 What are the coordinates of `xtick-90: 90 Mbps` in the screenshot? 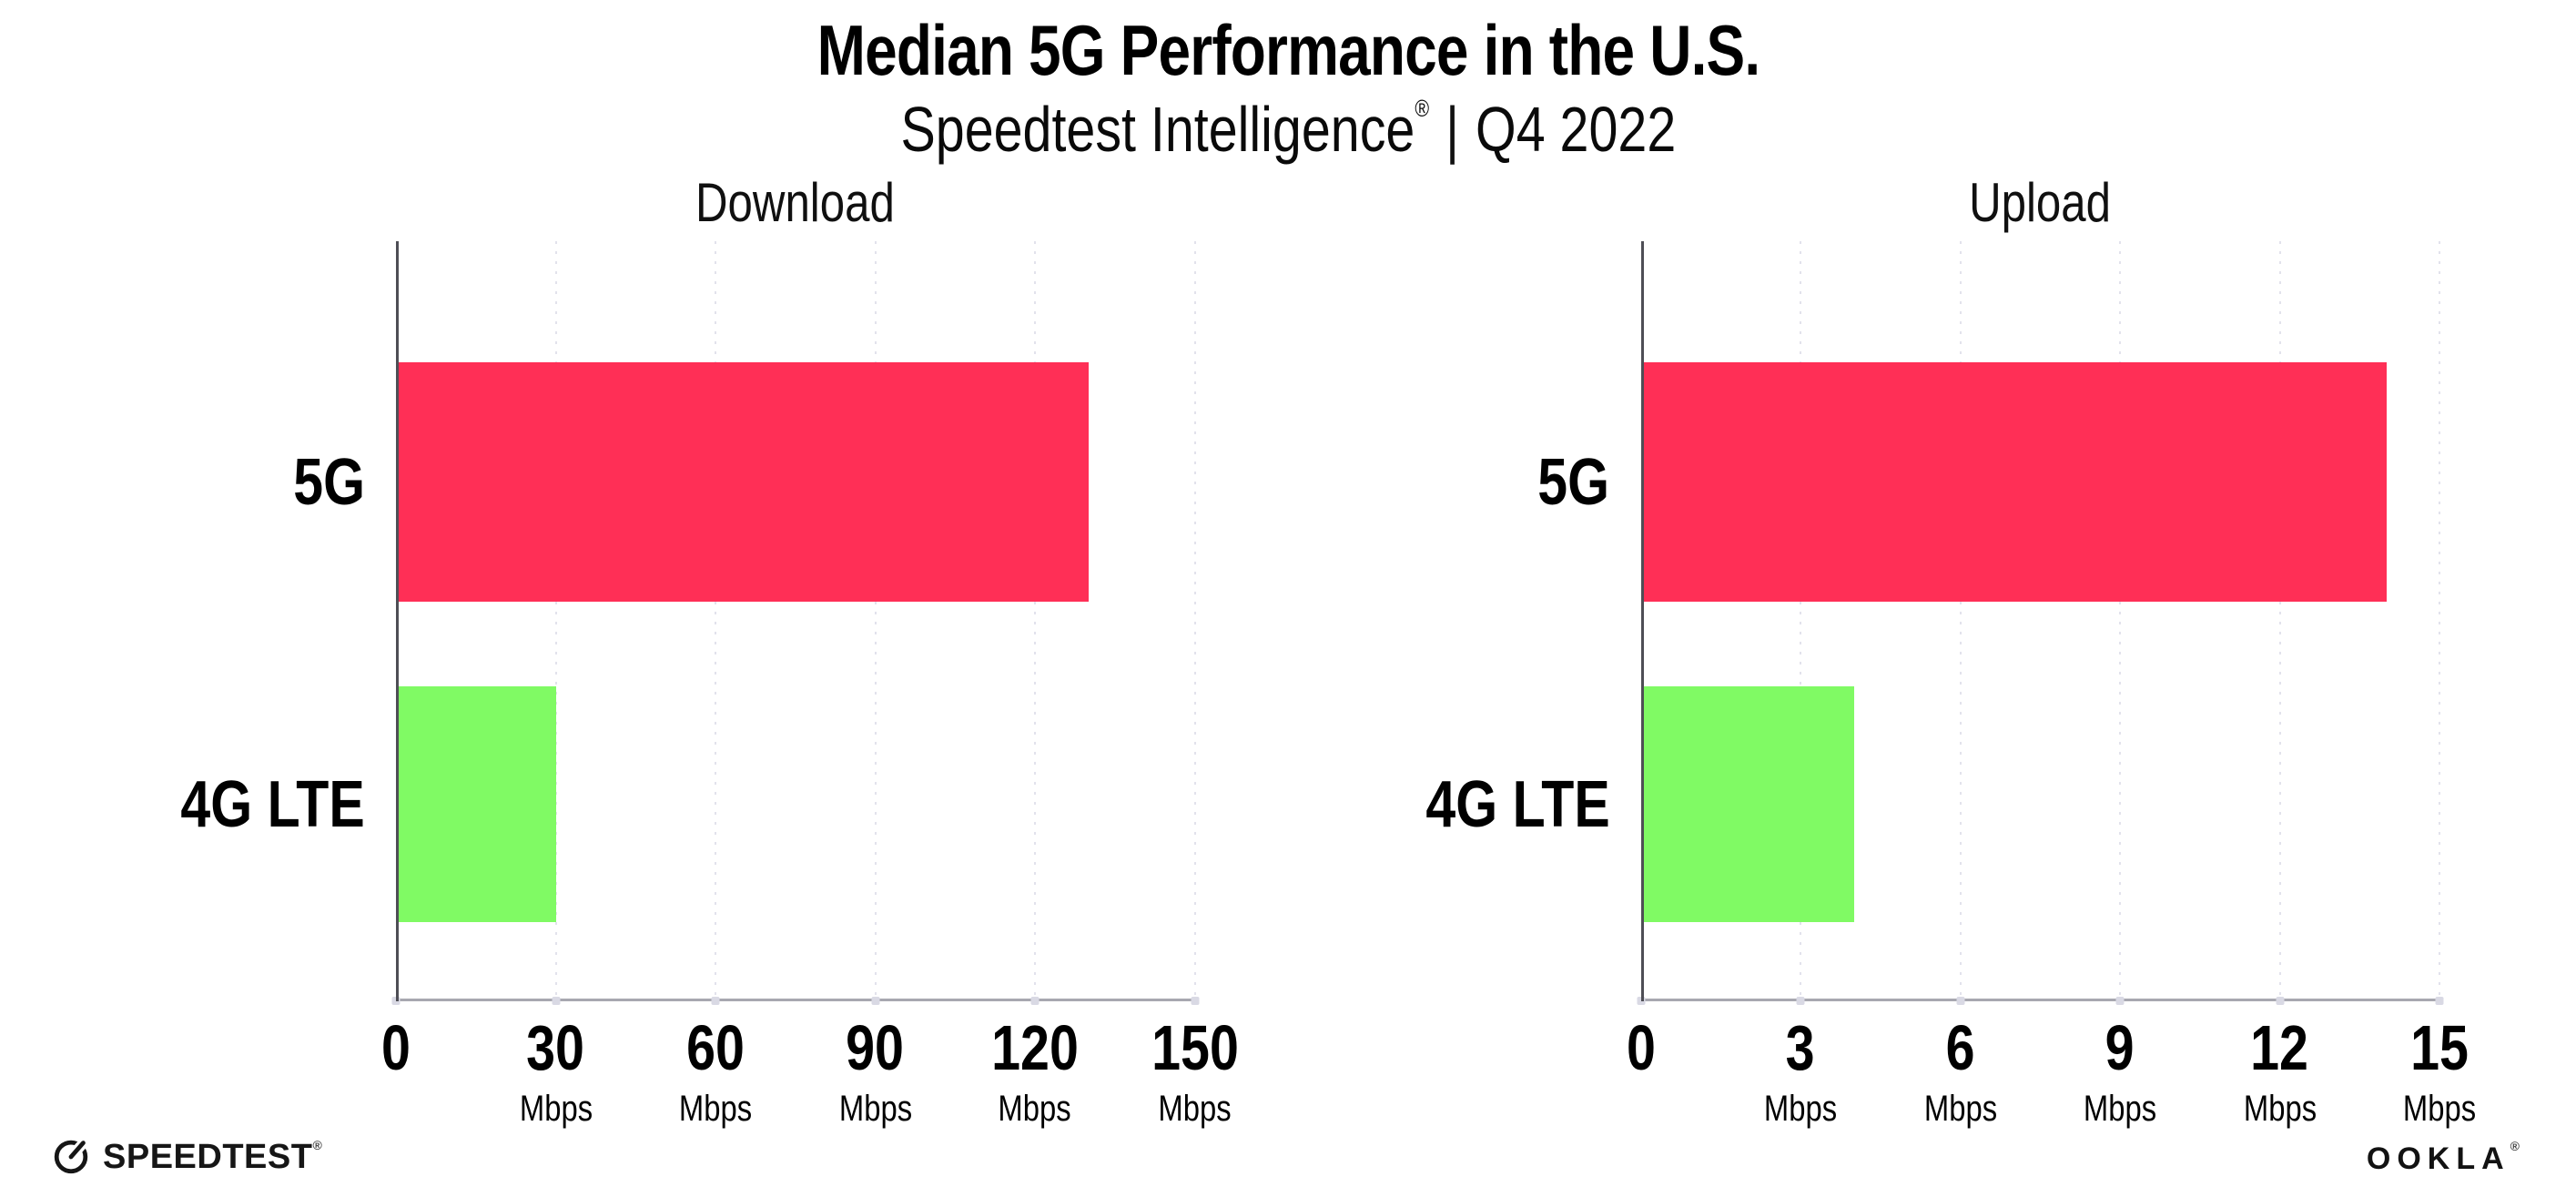 It's located at (875, 1070).